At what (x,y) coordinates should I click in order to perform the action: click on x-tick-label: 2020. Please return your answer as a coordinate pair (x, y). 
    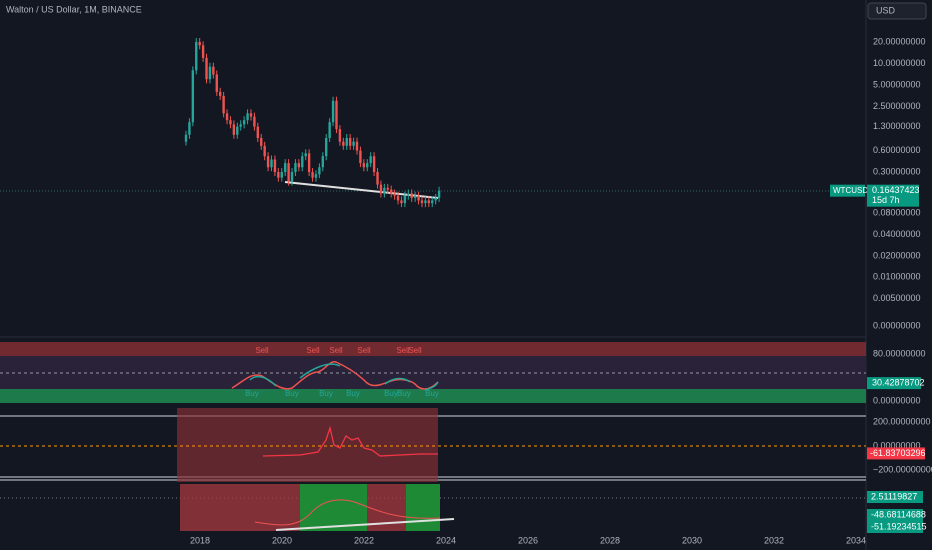
    Looking at the image, I should click on (282, 540).